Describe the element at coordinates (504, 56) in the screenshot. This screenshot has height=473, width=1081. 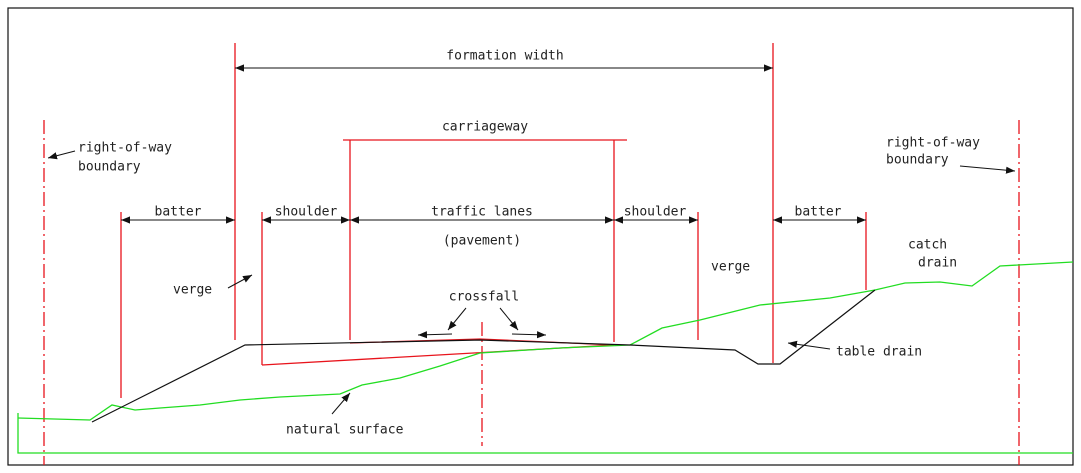
I see `label: formation width` at that location.